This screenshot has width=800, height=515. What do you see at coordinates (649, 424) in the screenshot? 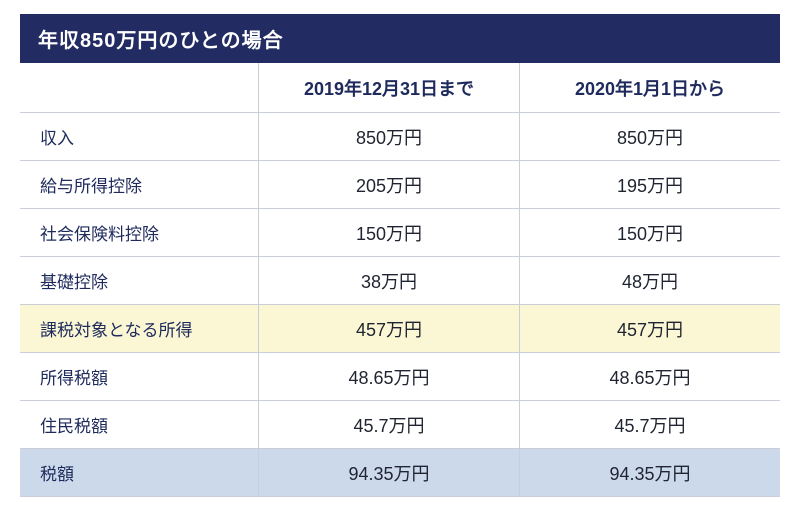
I see `row-value-after: 45.7万円` at bounding box center [649, 424].